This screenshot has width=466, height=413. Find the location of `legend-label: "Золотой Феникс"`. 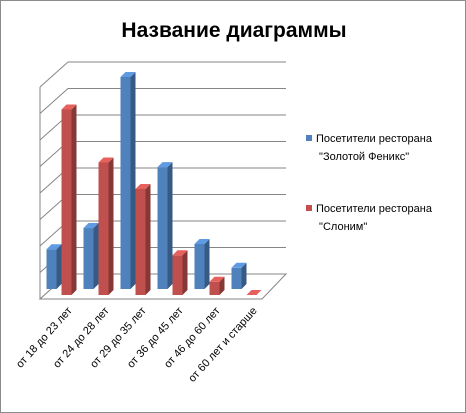

legend-label: "Золотой Феникс" is located at coordinates (362, 157).